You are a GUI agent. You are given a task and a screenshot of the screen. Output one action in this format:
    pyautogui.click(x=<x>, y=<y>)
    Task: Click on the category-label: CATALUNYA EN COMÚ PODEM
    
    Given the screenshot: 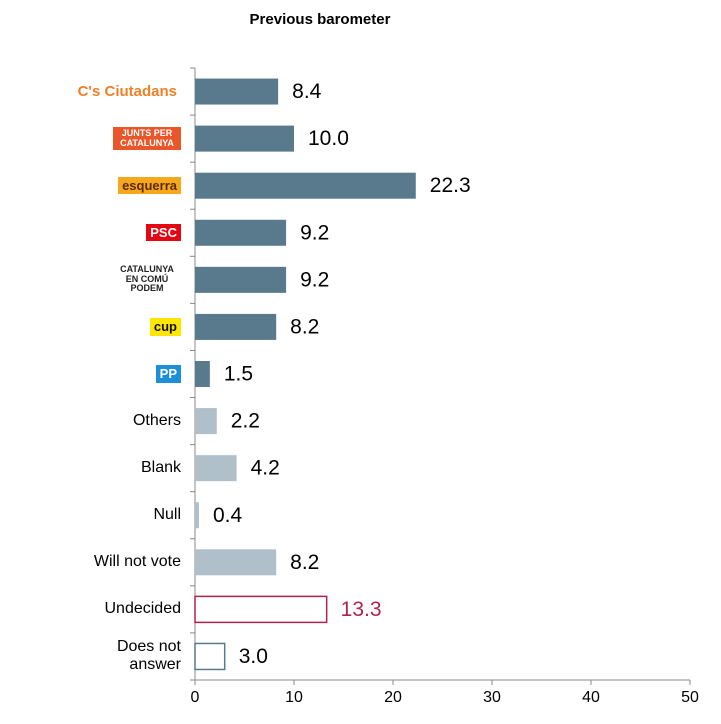 What is the action you would take?
    pyautogui.click(x=126, y=279)
    